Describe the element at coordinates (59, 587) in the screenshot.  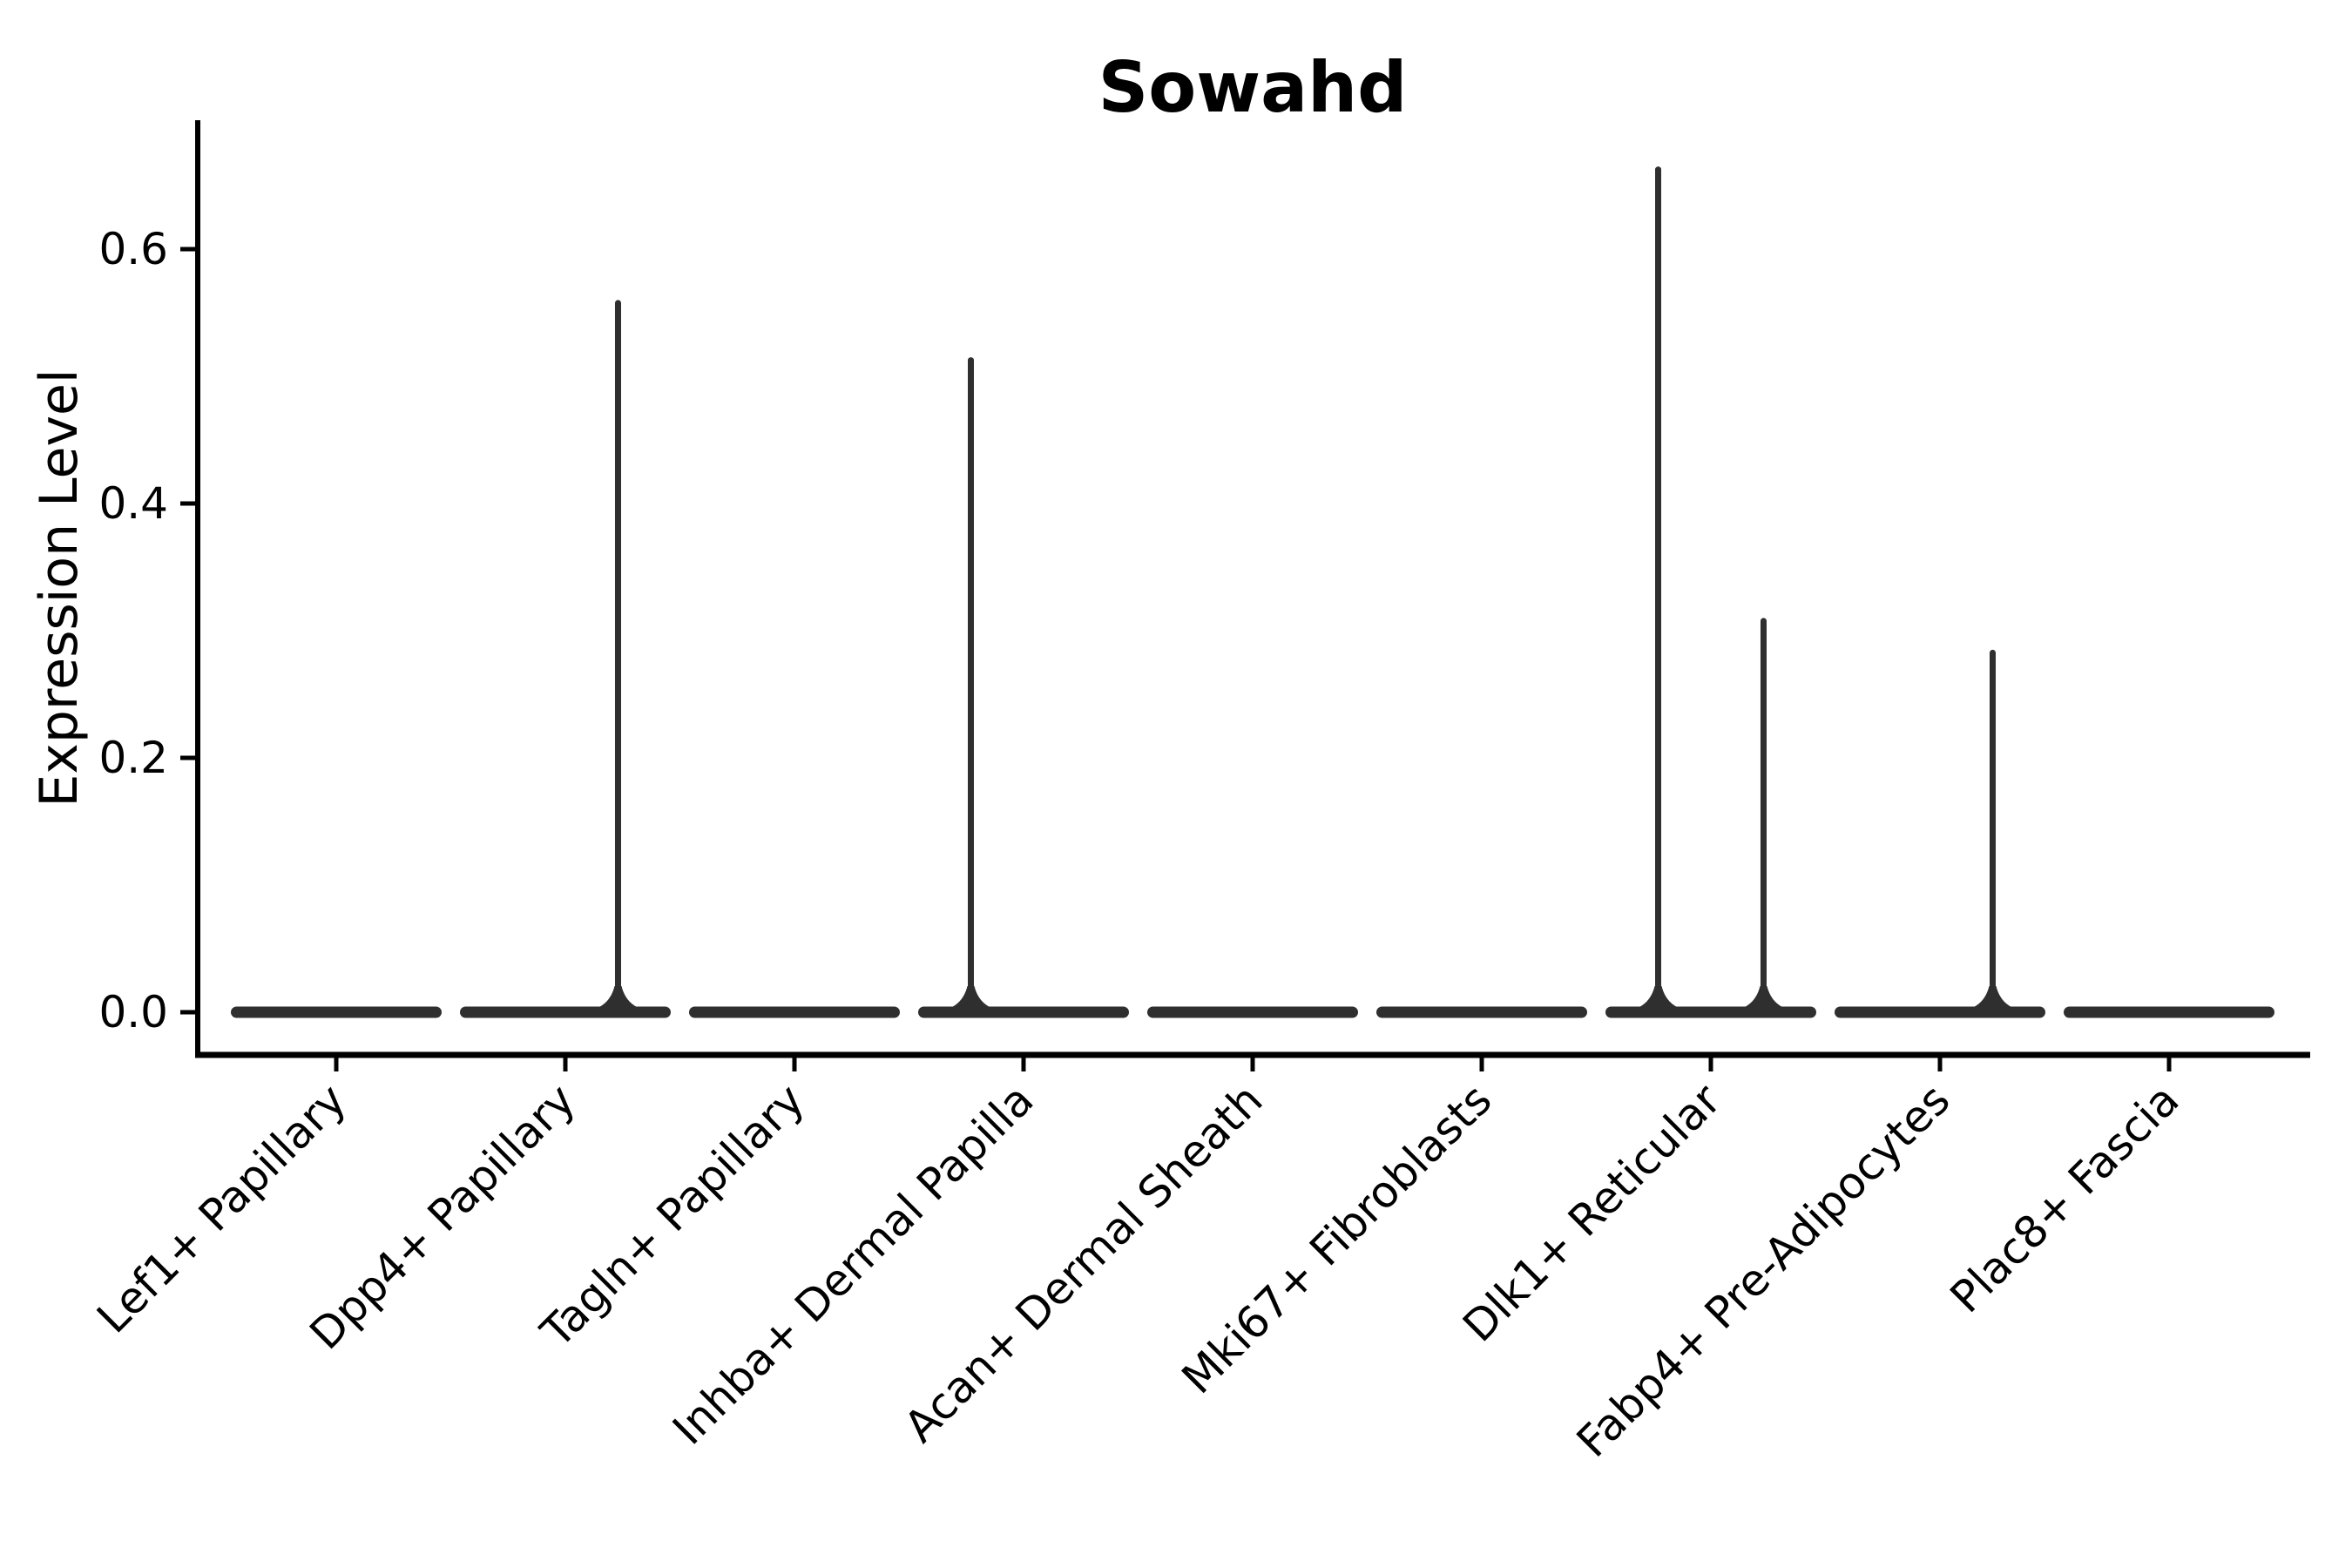
I see `y-axis-label: Expression Level` at that location.